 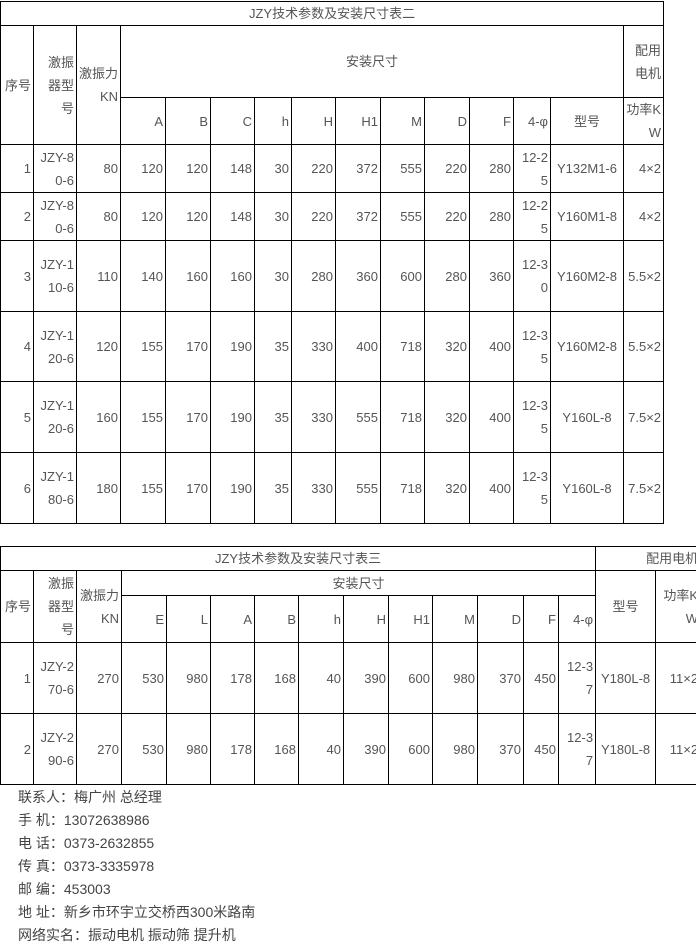 What do you see at coordinates (626, 678) in the screenshot?
I see `table-cell: Y180L-8` at bounding box center [626, 678].